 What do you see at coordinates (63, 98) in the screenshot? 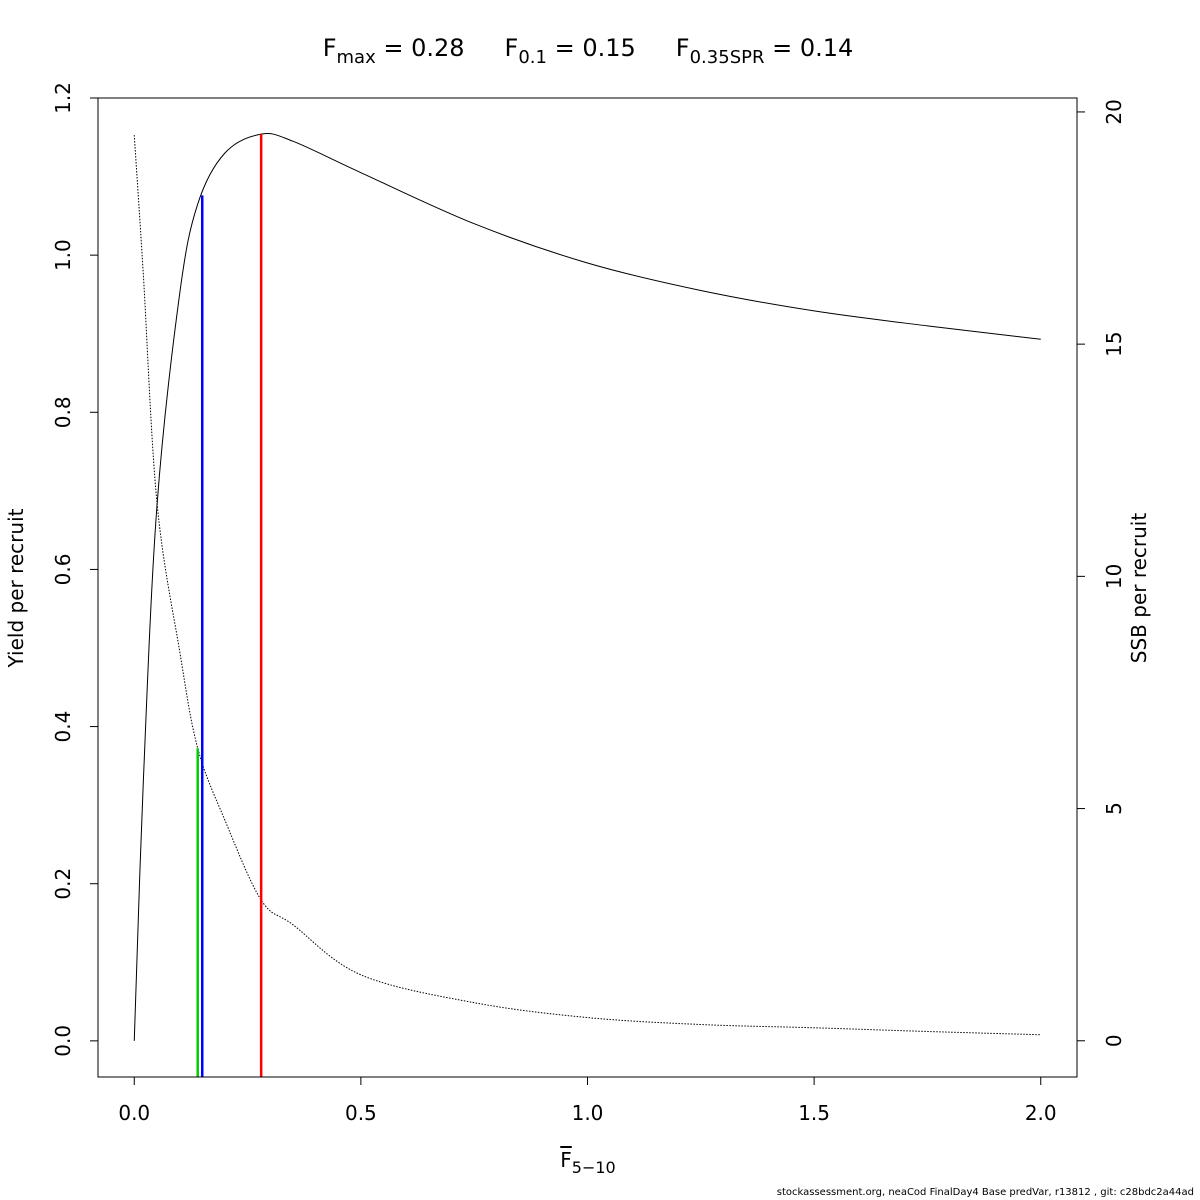
I see `y-tick-label: 1.2` at bounding box center [63, 98].